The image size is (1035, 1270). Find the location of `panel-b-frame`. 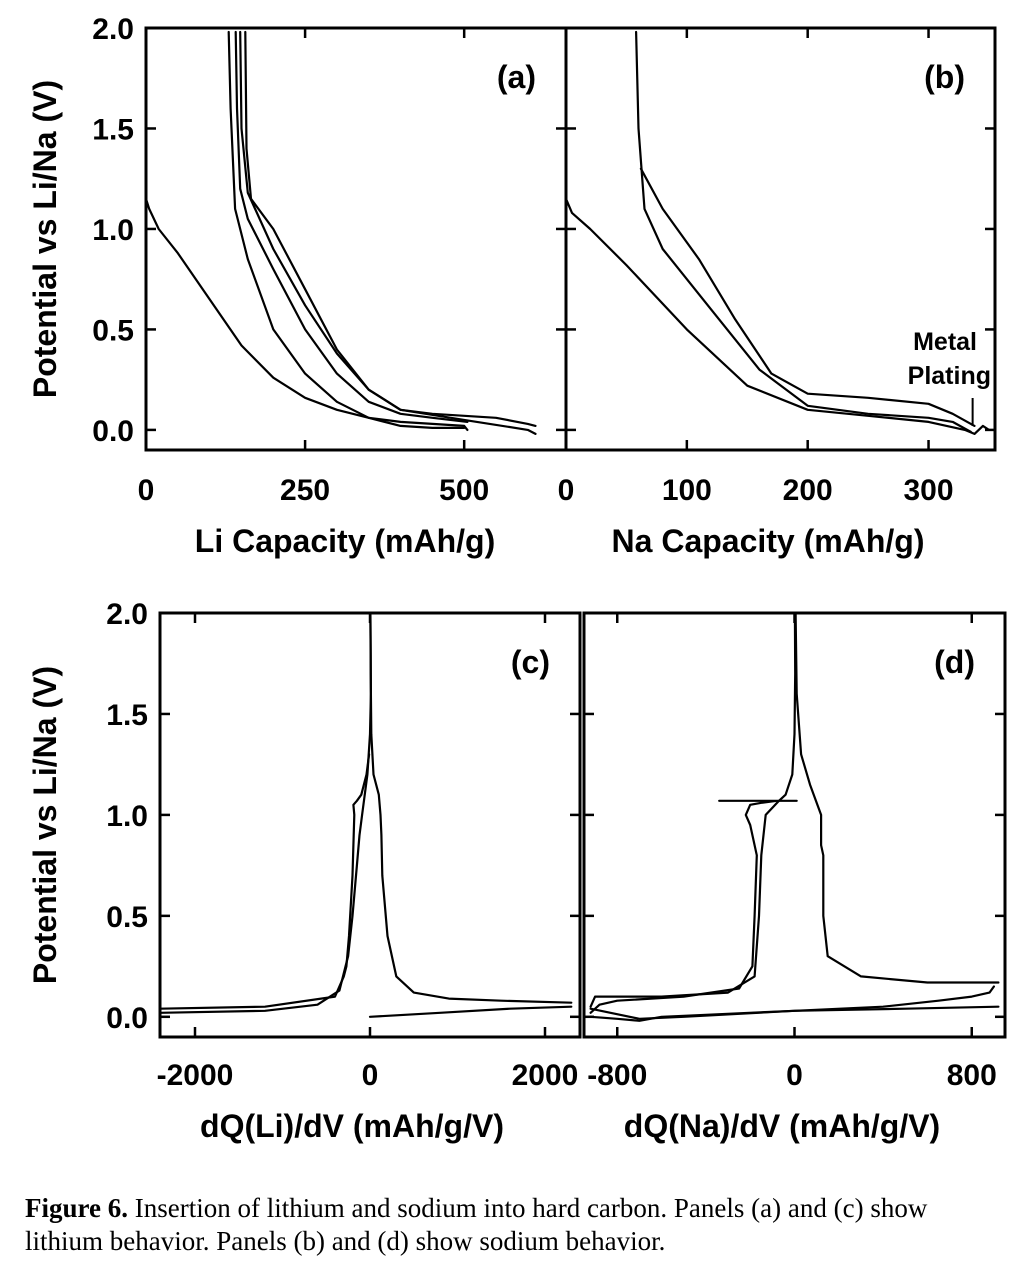

panel-b-frame is located at coordinates (780, 239).